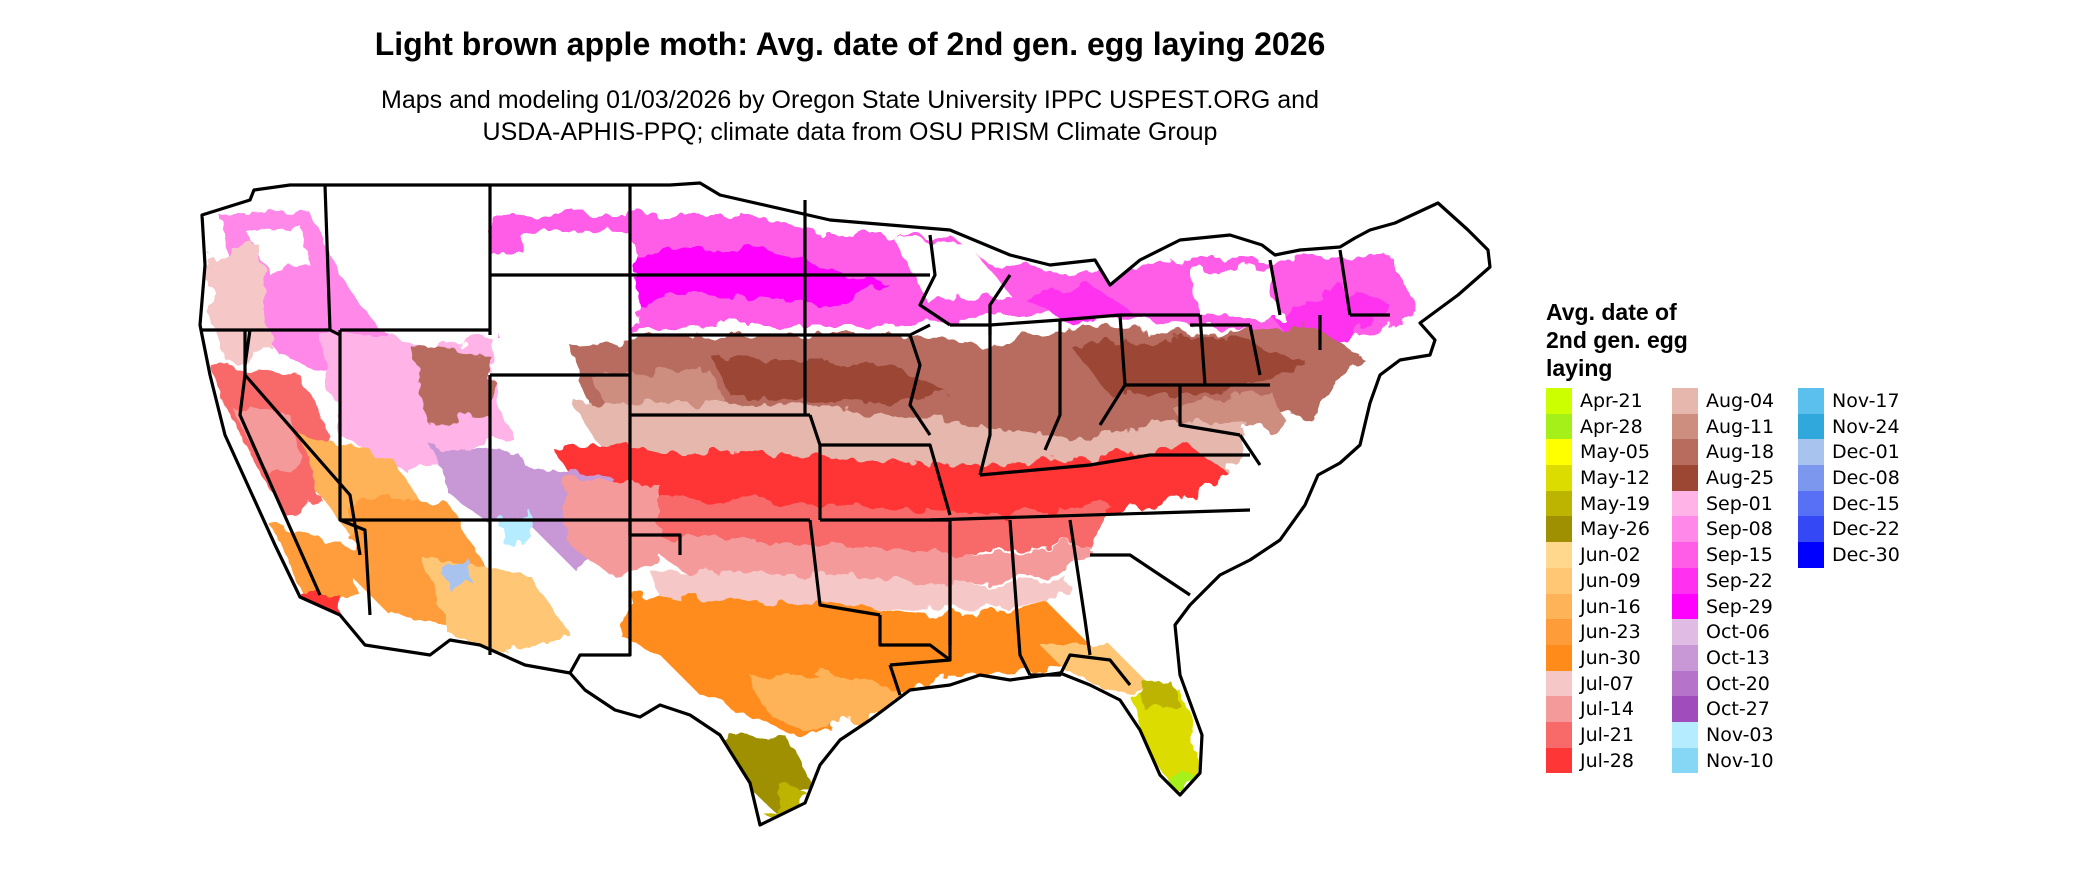 The image size is (2100, 895). I want to click on legend-item: Dec-30, so click(1863, 555).